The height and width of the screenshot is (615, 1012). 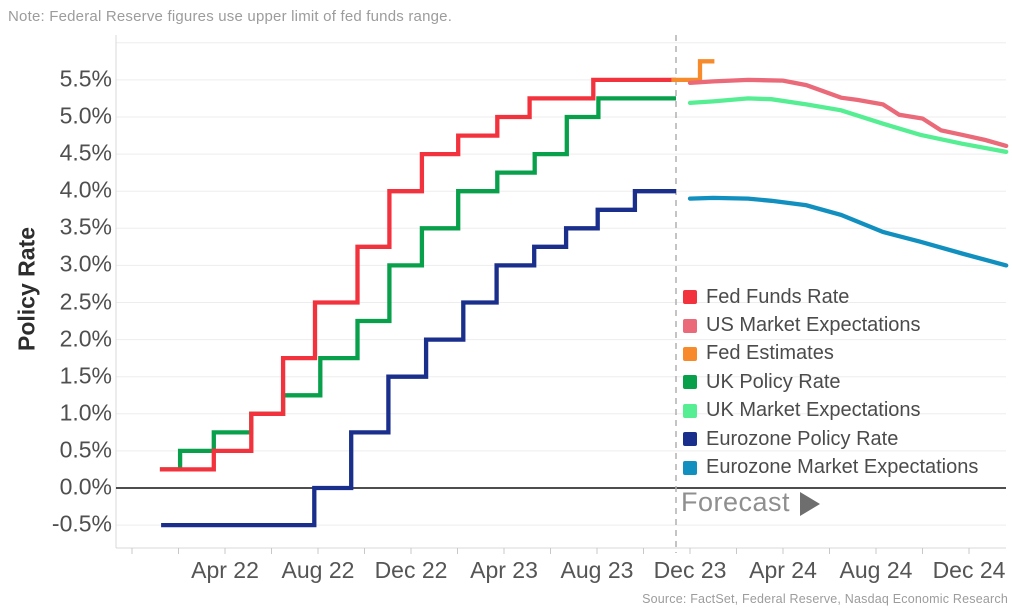 I want to click on legend-item-uk-policy-rate: UK Policy Rate, so click(x=830, y=382).